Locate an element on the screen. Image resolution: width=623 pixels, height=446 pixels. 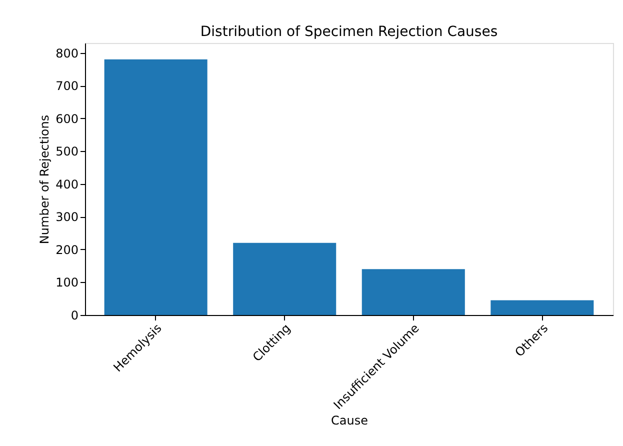
y-axis-title: Number of Rejections is located at coordinates (45, 179).